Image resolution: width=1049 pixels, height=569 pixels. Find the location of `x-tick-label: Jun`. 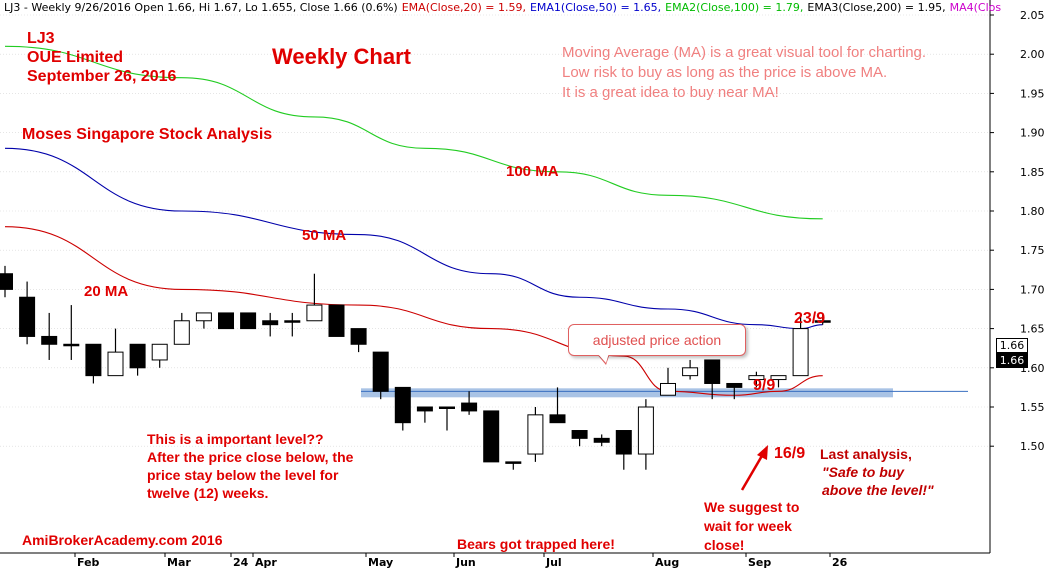

x-tick-label: Jun is located at coordinates (465, 562).